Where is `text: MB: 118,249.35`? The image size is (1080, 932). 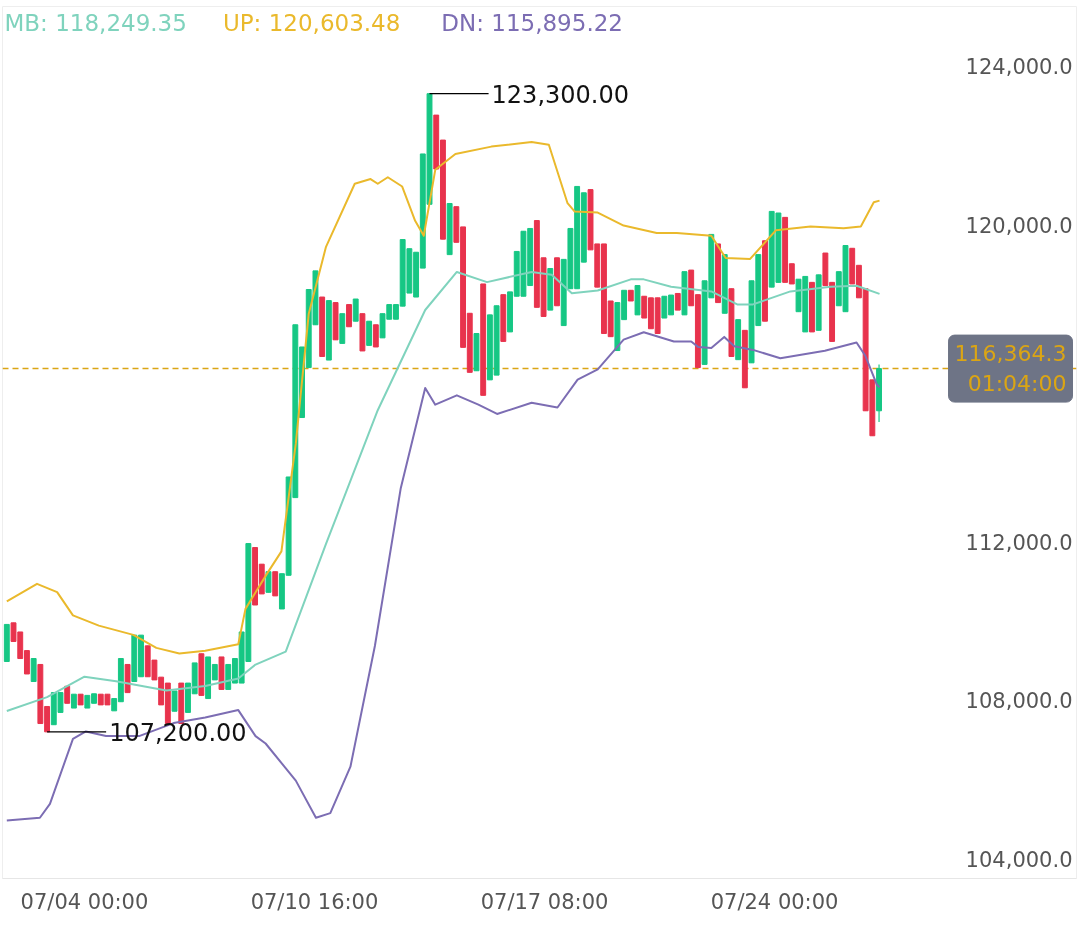
text: MB: 118,249.35 is located at coordinates (95, 22).